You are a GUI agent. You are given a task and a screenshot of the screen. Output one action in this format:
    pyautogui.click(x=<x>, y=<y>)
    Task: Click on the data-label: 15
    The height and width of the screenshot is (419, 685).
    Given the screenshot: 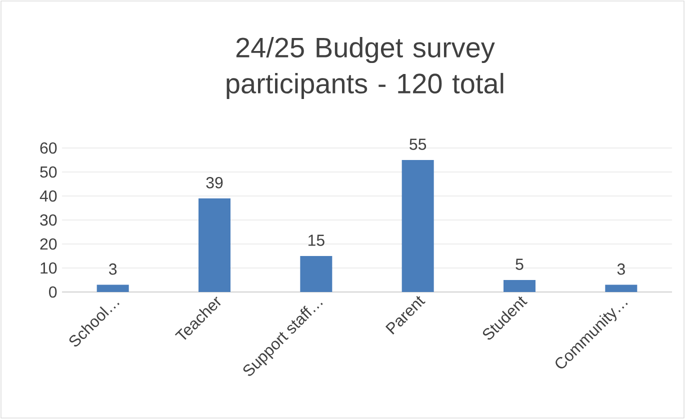 What is the action you would take?
    pyautogui.click(x=316, y=240)
    